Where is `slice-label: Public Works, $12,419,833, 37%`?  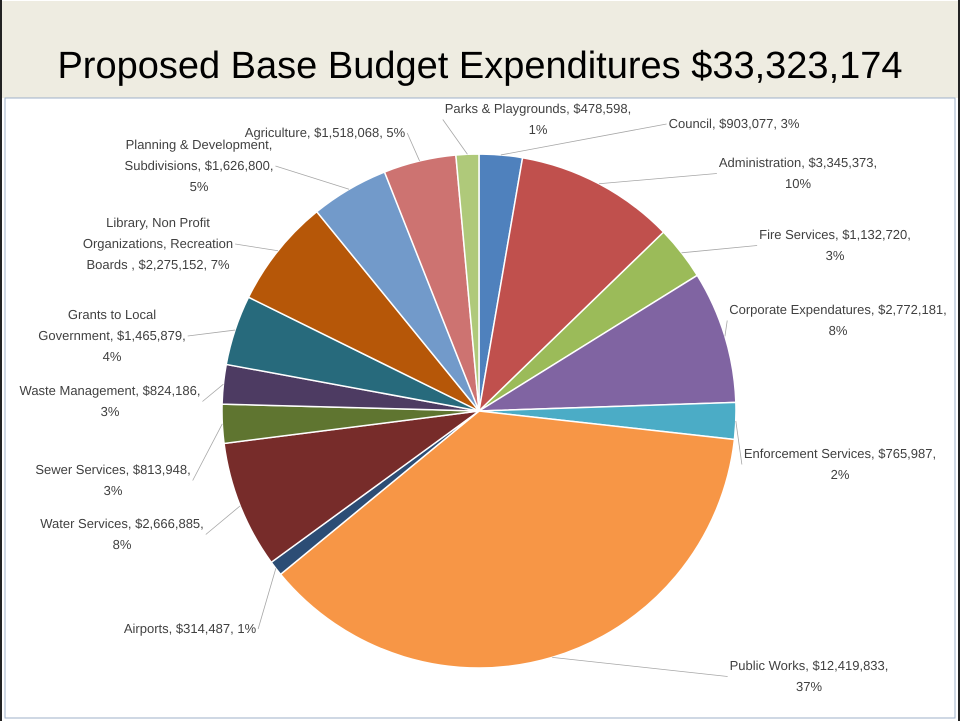 slice-label: Public Works, $12,419,833, 37% is located at coordinates (809, 676).